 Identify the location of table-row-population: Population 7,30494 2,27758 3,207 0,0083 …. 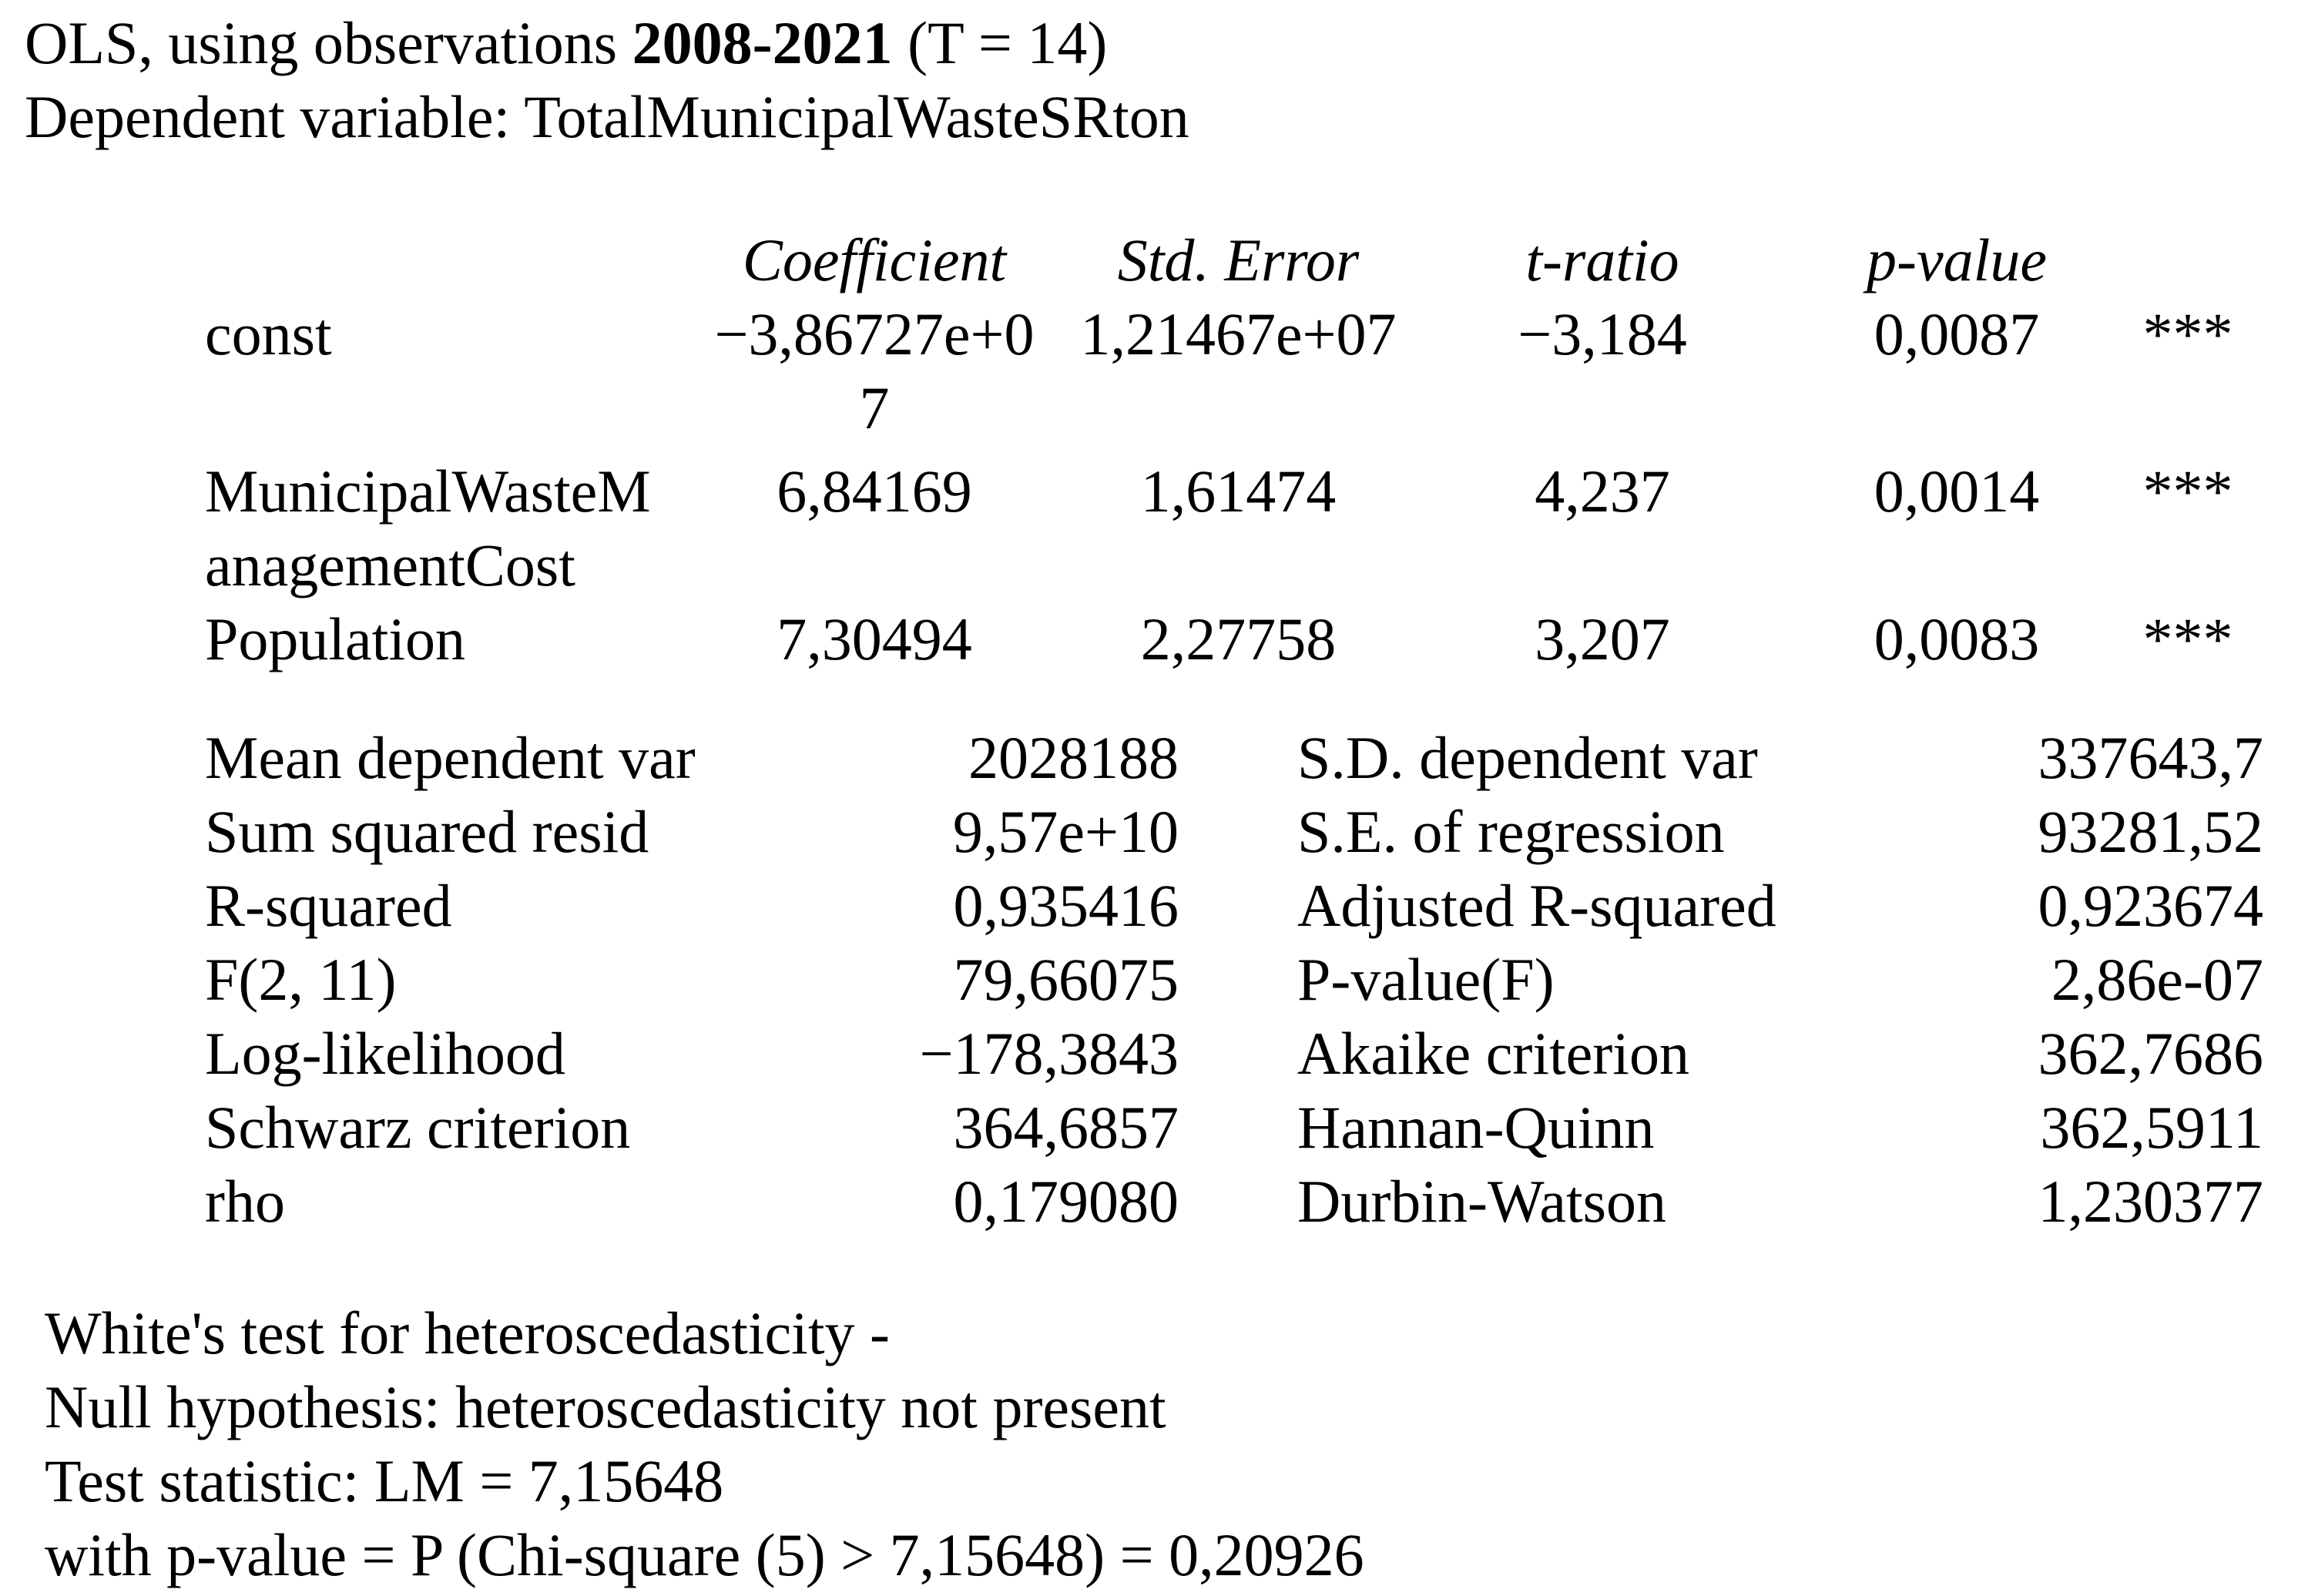
(1225, 639).